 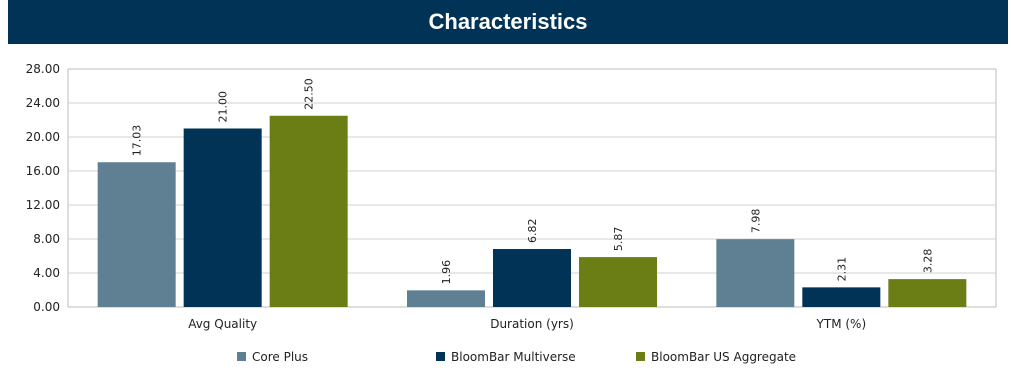 I want to click on y-tick-label: 0.00, so click(x=46, y=307).